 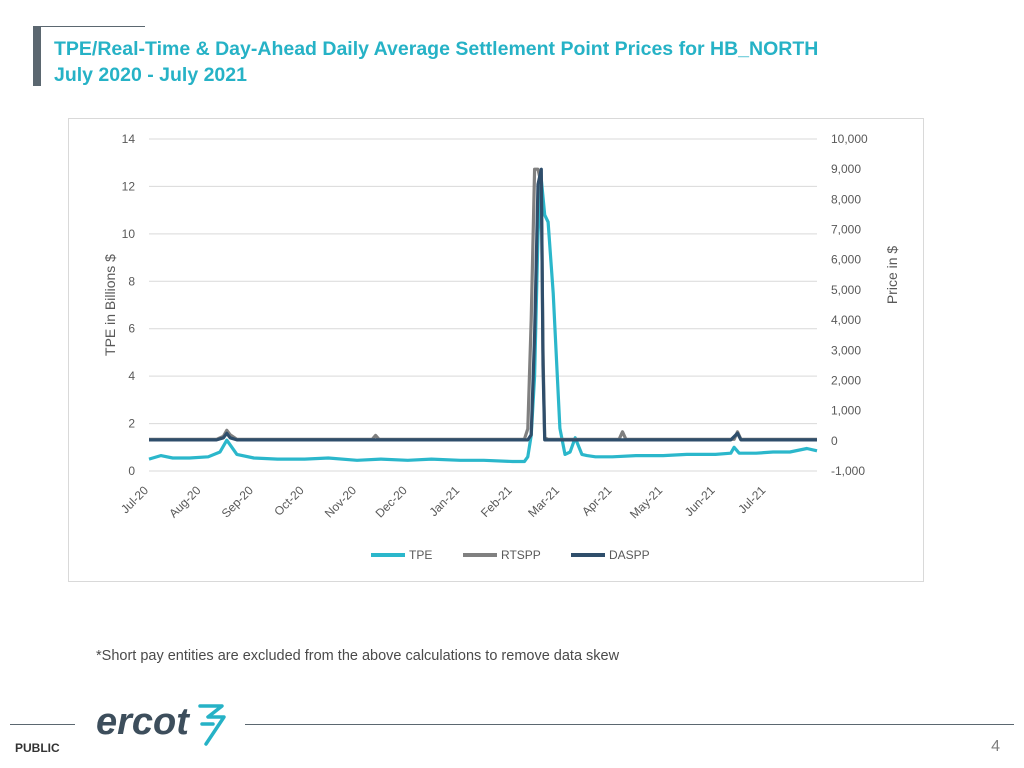 What do you see at coordinates (834, 441) in the screenshot?
I see `right-tick-label: 0` at bounding box center [834, 441].